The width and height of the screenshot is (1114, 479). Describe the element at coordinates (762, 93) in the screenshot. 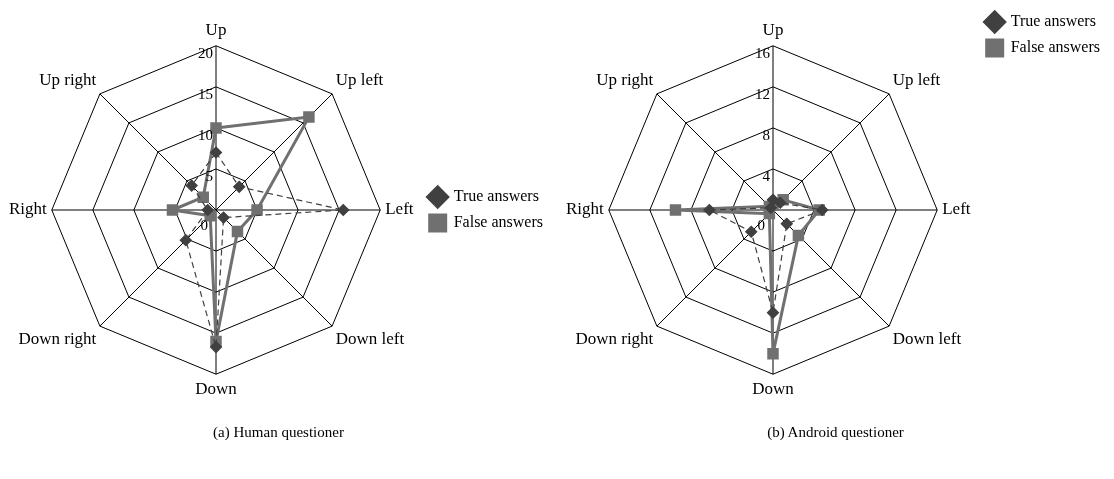

I see `y-tick-label: 12` at that location.